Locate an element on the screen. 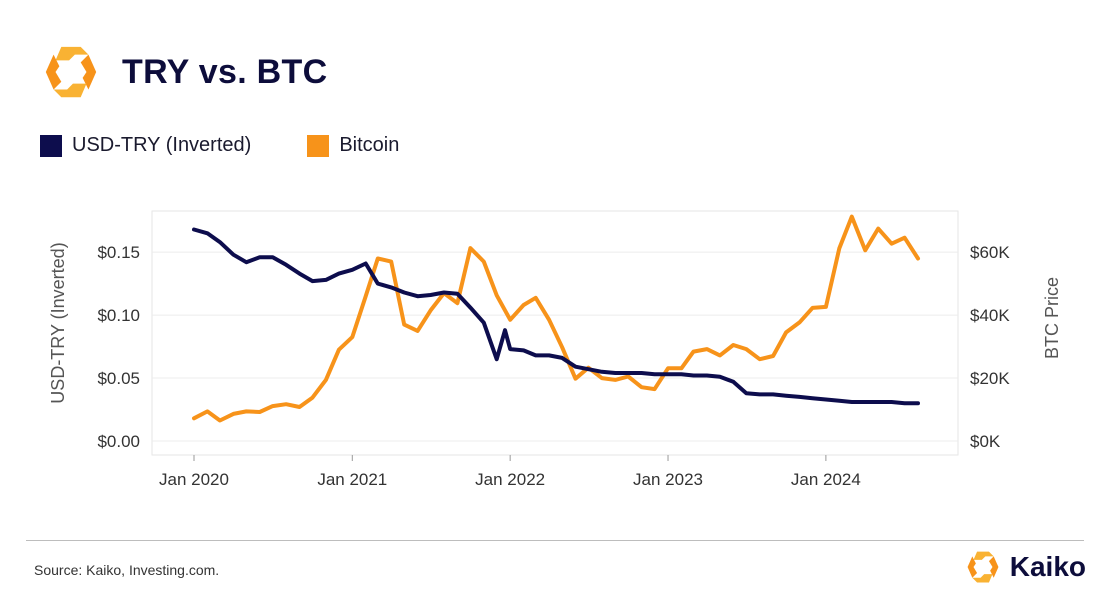 Image resolution: width=1120 pixels, height=602 pixels. x-axis-ticks: Jan 2020 Jan 2021 Jan 2022 Jan 2023 Jan 2024 is located at coordinates (510, 472).